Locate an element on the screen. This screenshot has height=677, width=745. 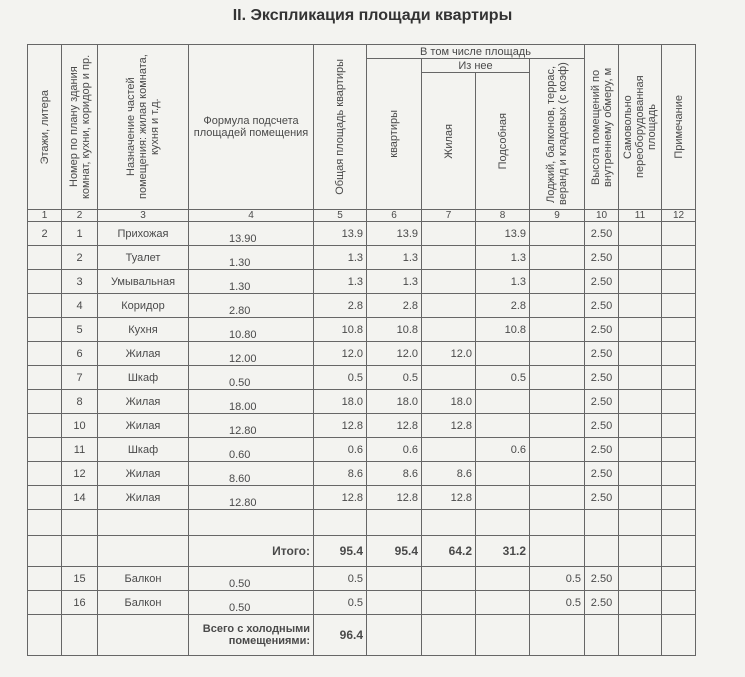
cell-total: 0.5 is located at coordinates (340, 602).